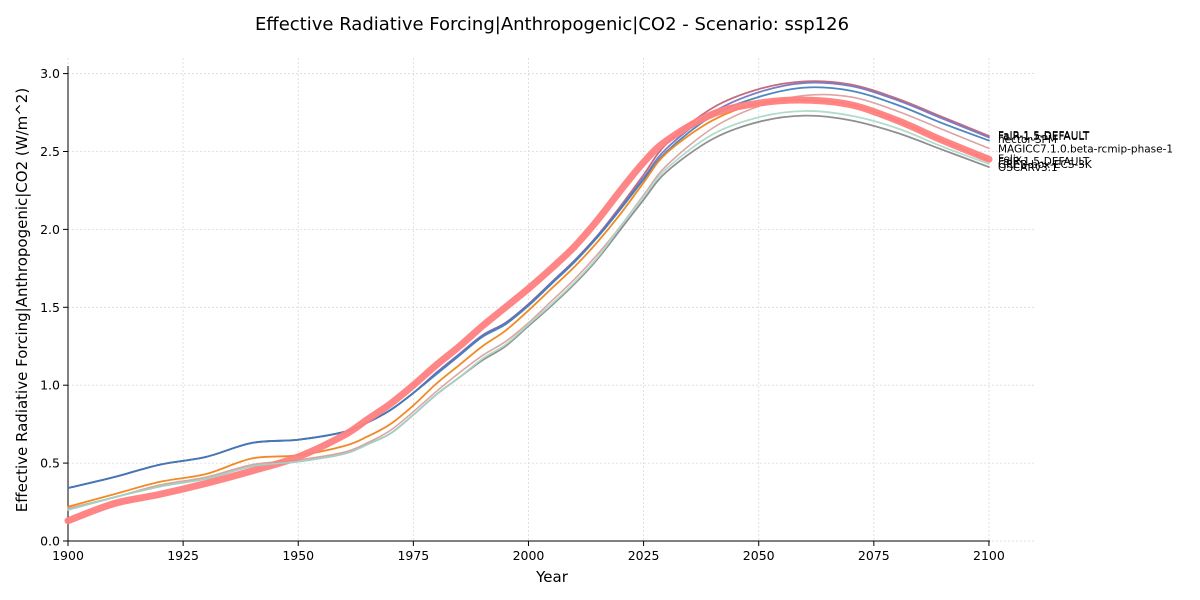 The height and width of the screenshot is (600, 1200). What do you see at coordinates (989, 555) in the screenshot?
I see `x-tick-label: 2100` at bounding box center [989, 555].